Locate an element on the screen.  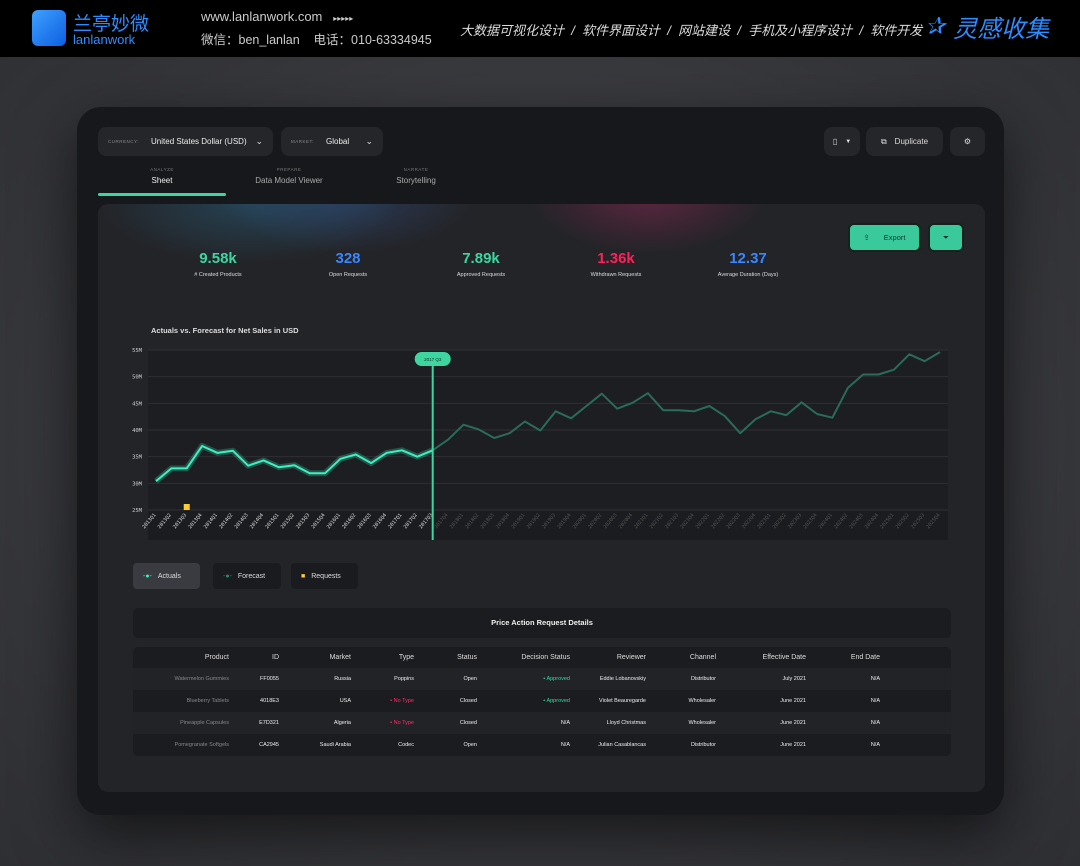
y-tick-label: 25M is located at coordinates (137, 511).